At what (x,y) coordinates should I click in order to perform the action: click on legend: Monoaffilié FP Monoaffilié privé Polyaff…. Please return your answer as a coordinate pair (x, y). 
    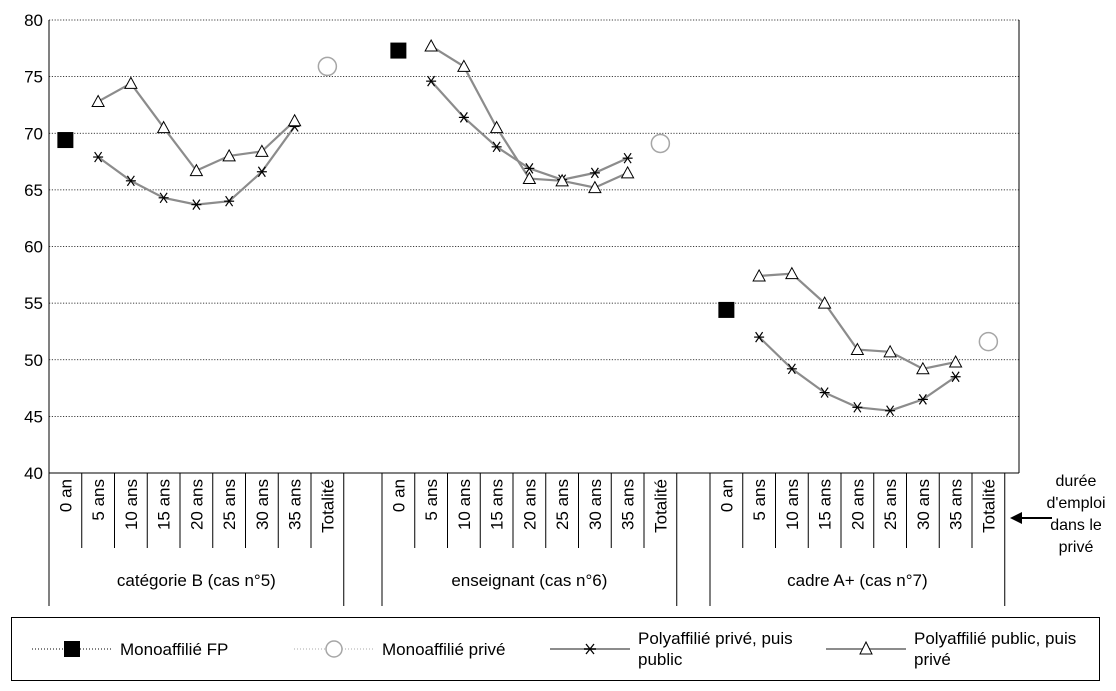
    Looking at the image, I should click on (555, 649).